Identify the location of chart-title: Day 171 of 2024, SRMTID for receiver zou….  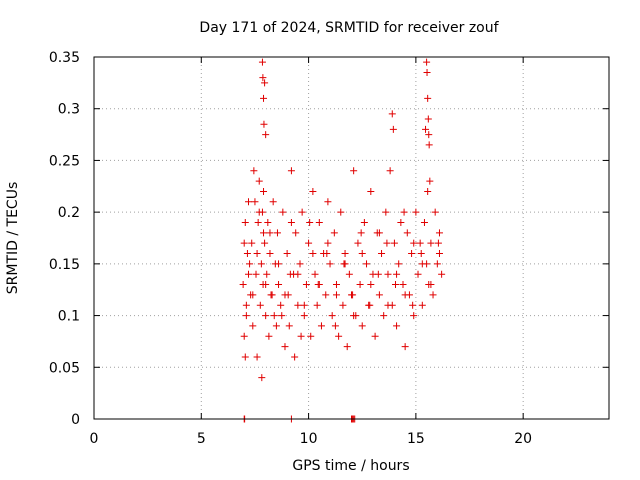
(349, 28).